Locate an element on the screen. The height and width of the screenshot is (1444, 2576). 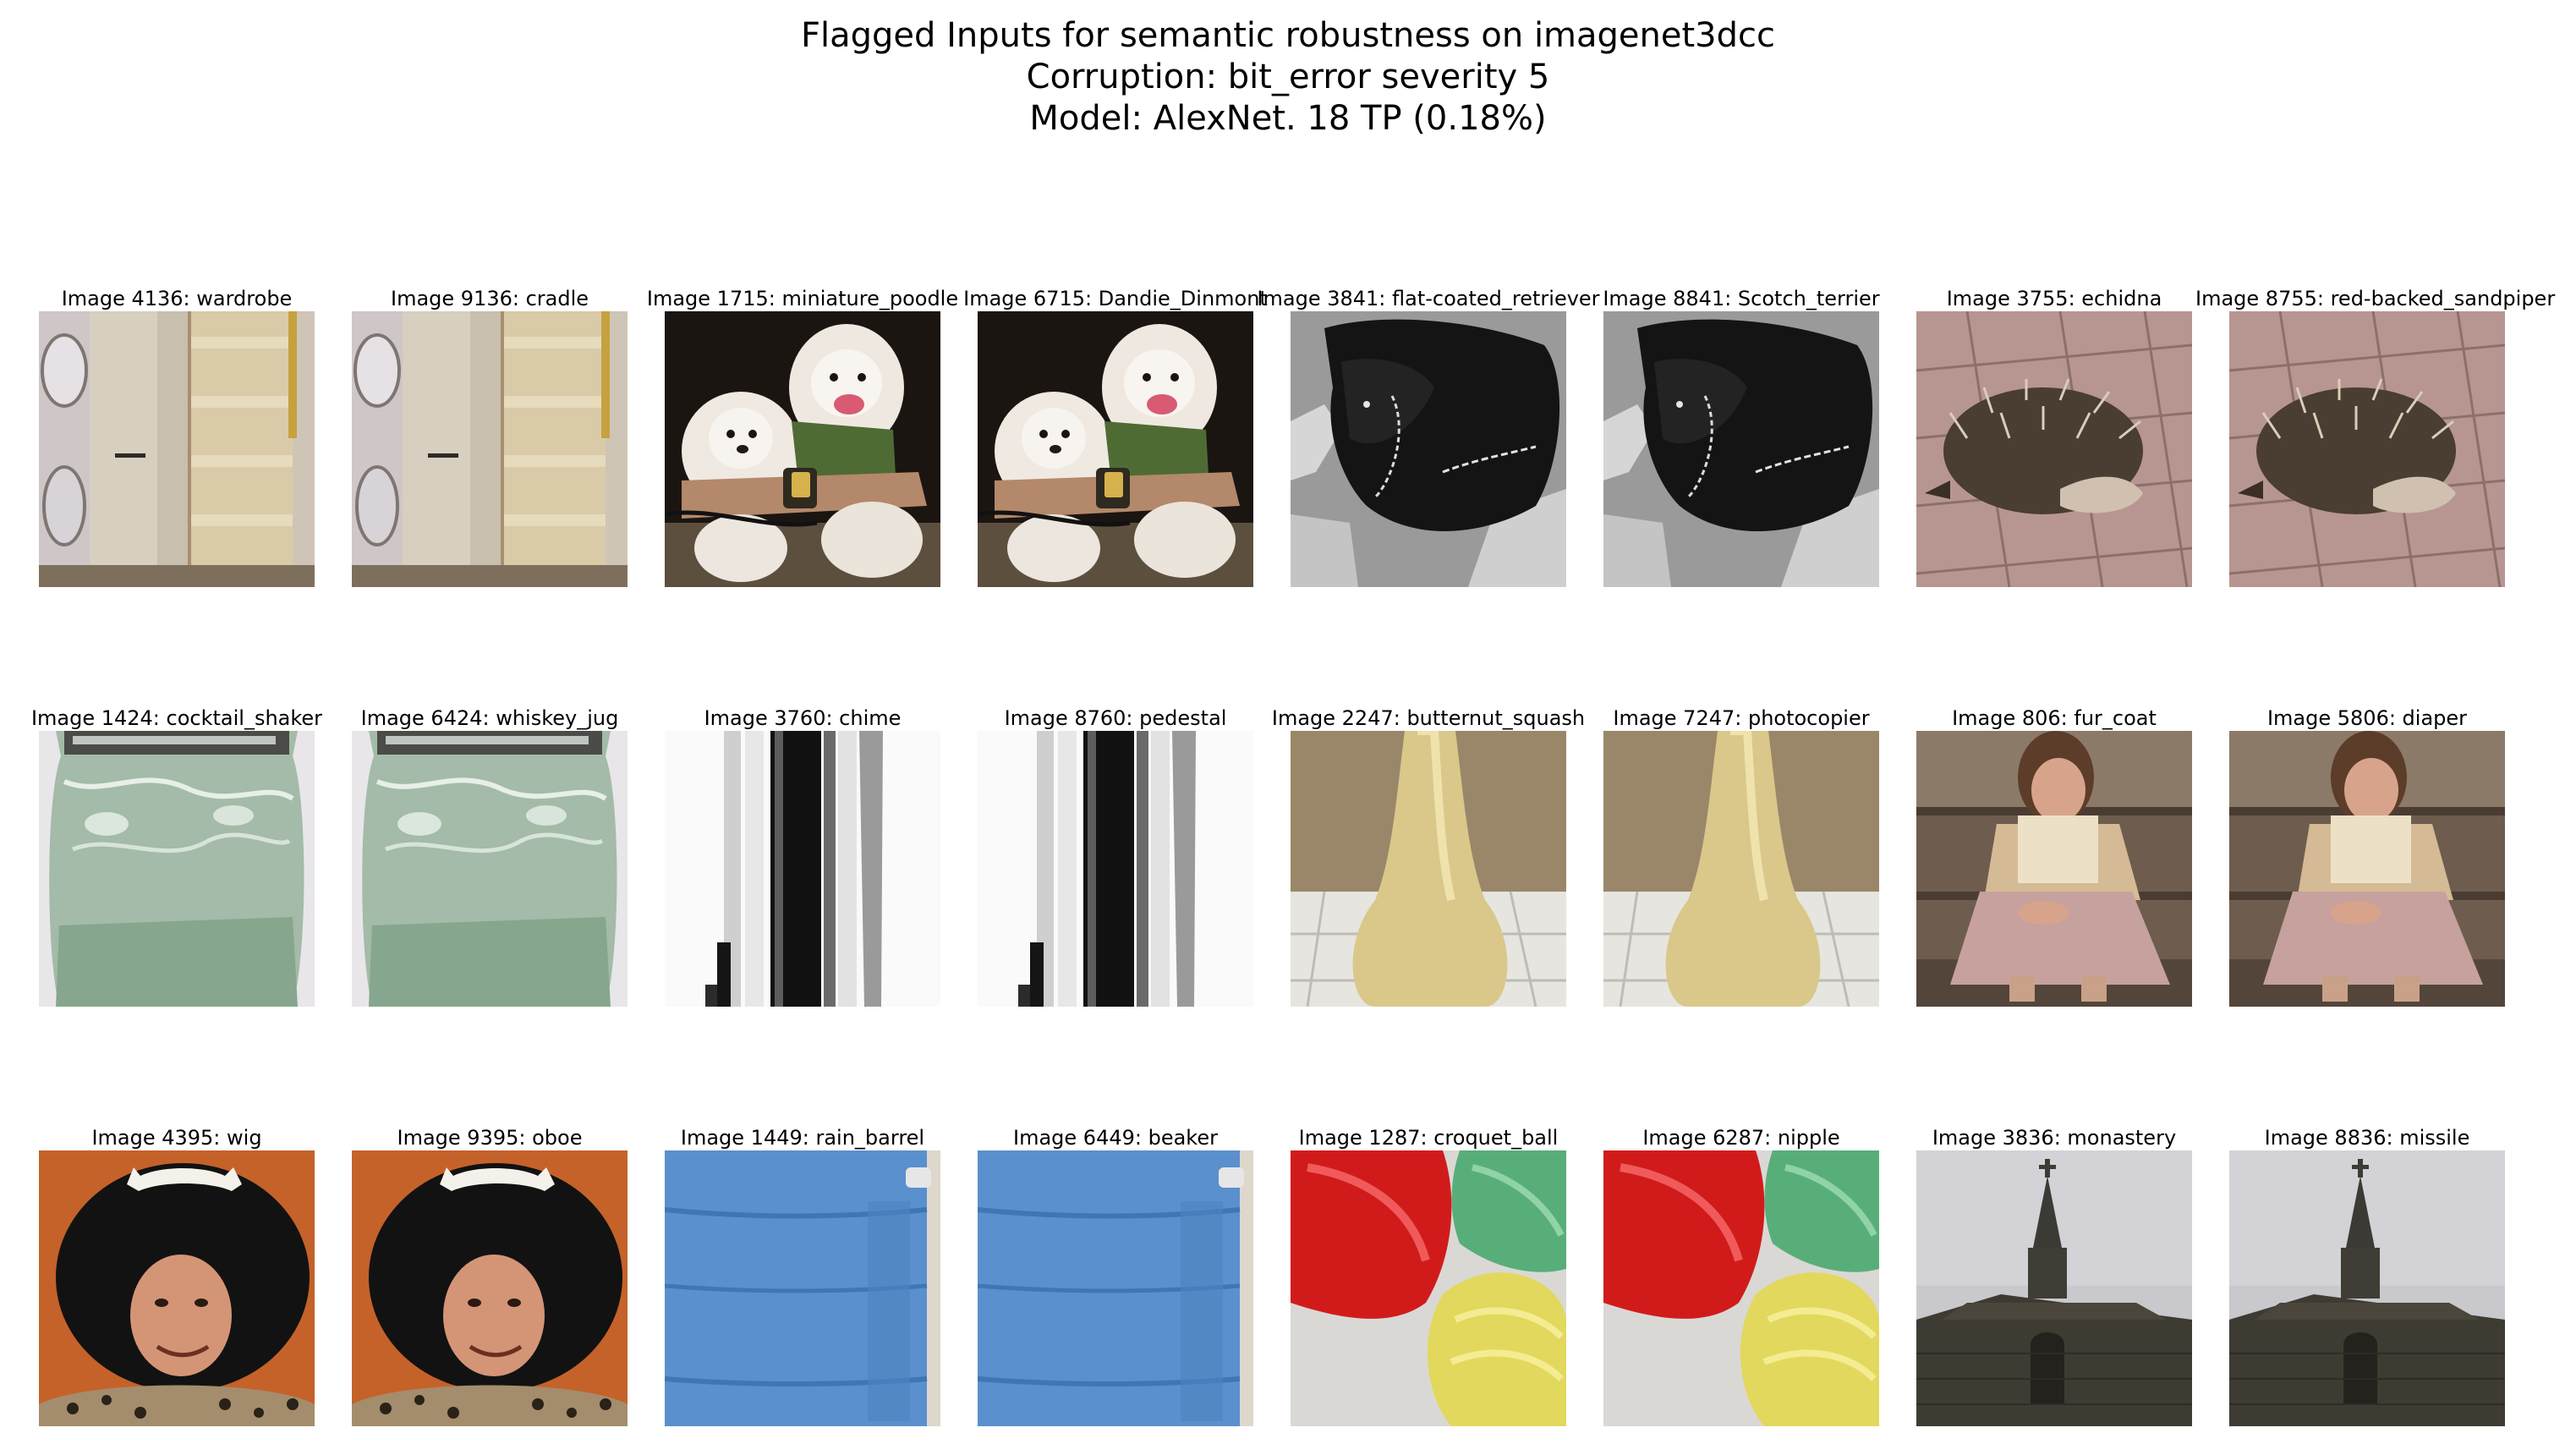
image-tile: Image 2247: butternut_squash is located at coordinates (1428, 858).